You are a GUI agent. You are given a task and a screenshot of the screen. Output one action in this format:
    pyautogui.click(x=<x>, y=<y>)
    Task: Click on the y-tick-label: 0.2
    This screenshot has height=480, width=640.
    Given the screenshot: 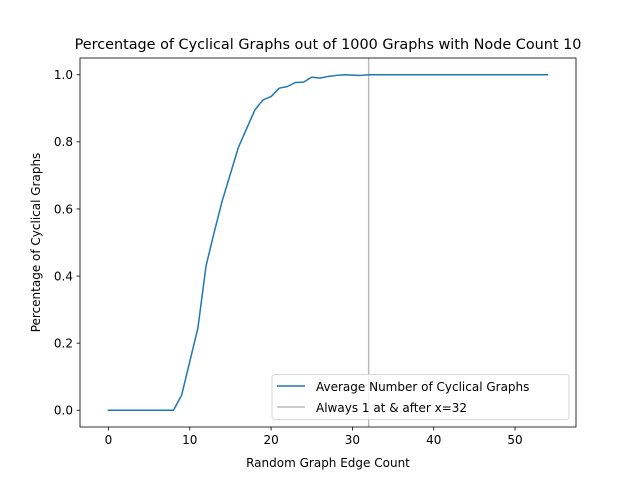 What is the action you would take?
    pyautogui.click(x=63, y=343)
    